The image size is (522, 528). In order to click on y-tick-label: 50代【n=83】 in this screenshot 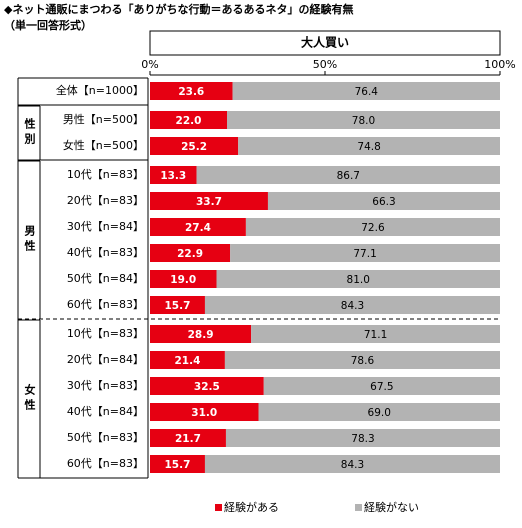, I will do `click(105, 437)`.